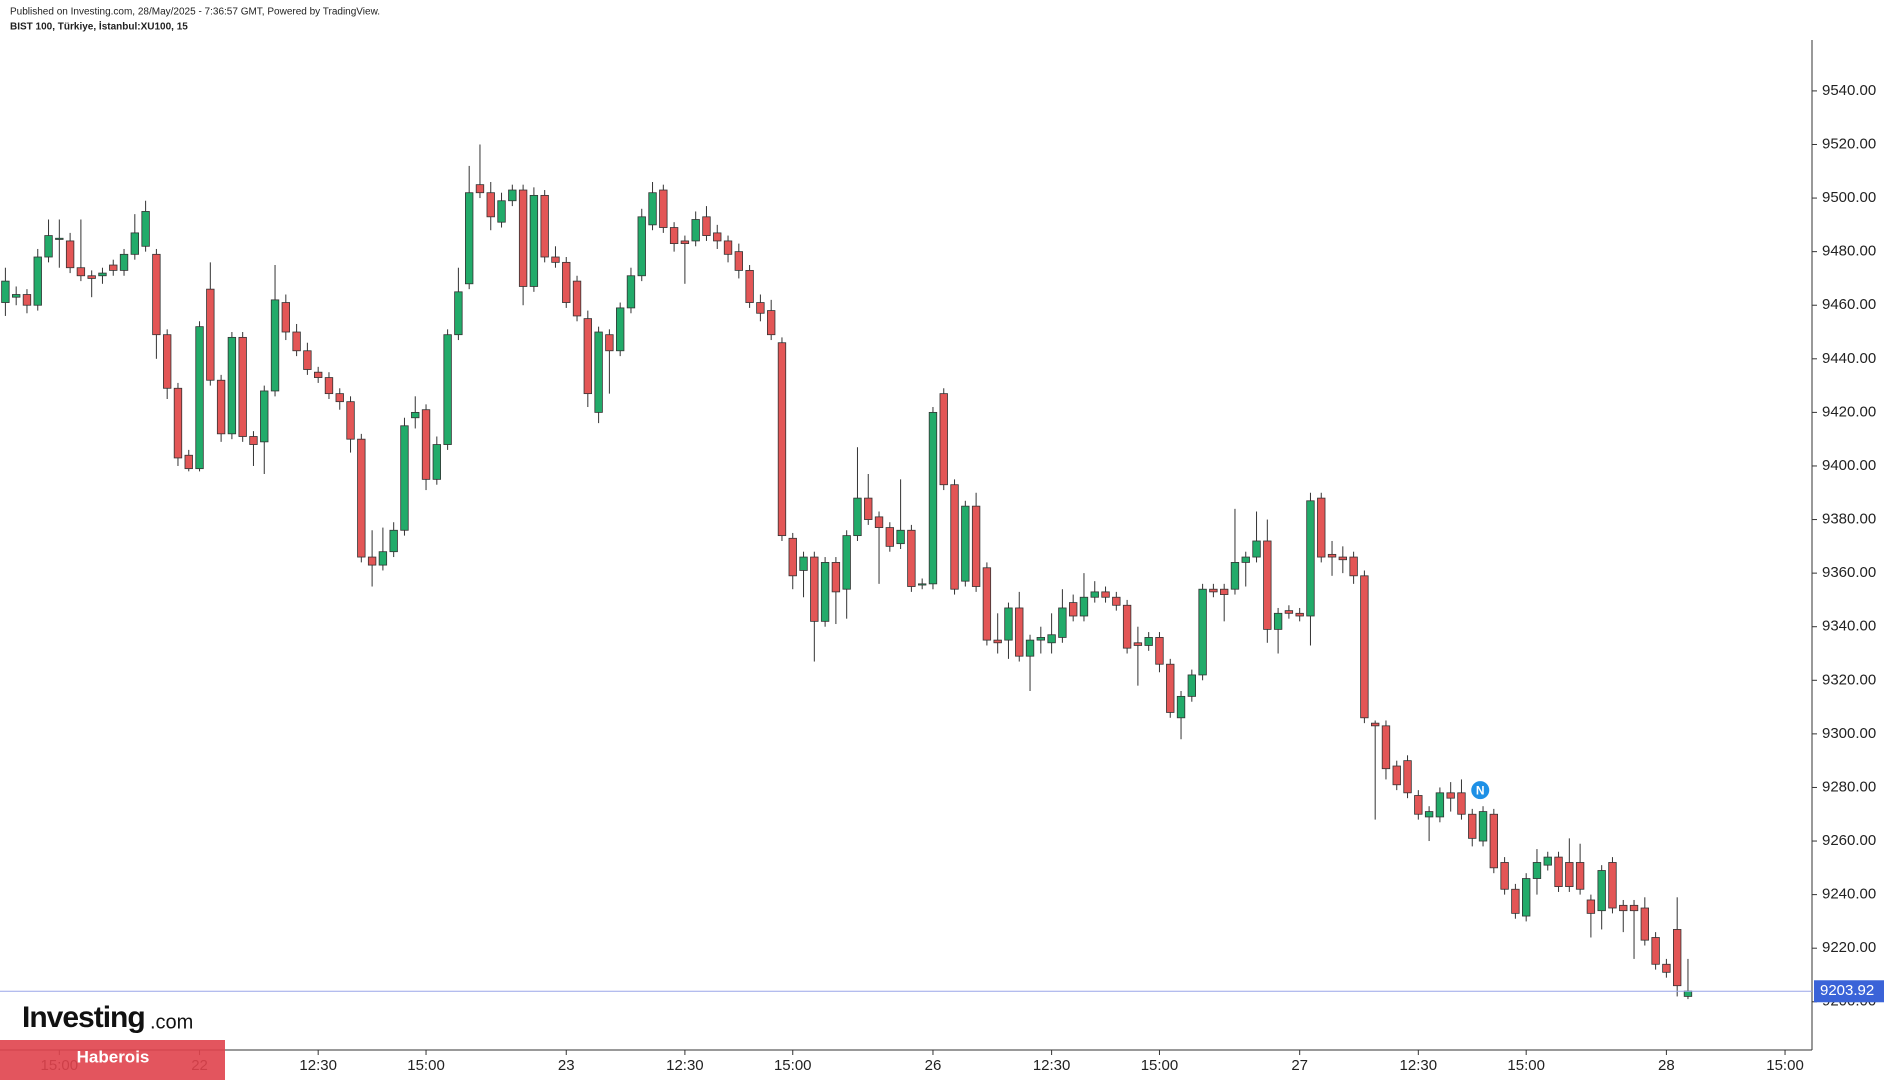 Image resolution: width=1886 pixels, height=1080 pixels. Describe the element at coordinates (107, 1017) in the screenshot. I see `logo: Investing .com` at that location.